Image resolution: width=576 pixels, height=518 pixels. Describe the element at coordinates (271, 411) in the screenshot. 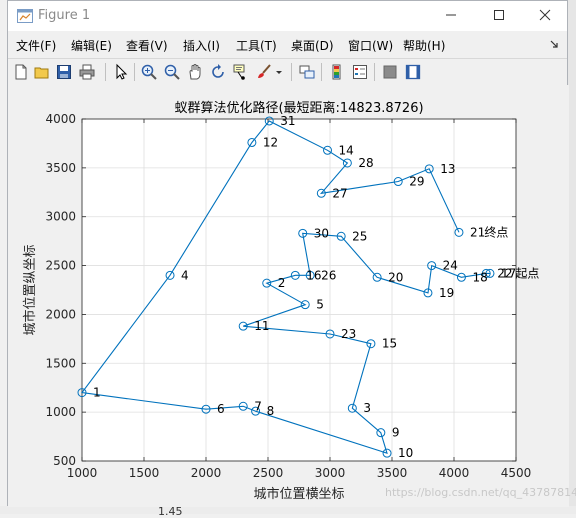

I see `city-label: 8` at that location.